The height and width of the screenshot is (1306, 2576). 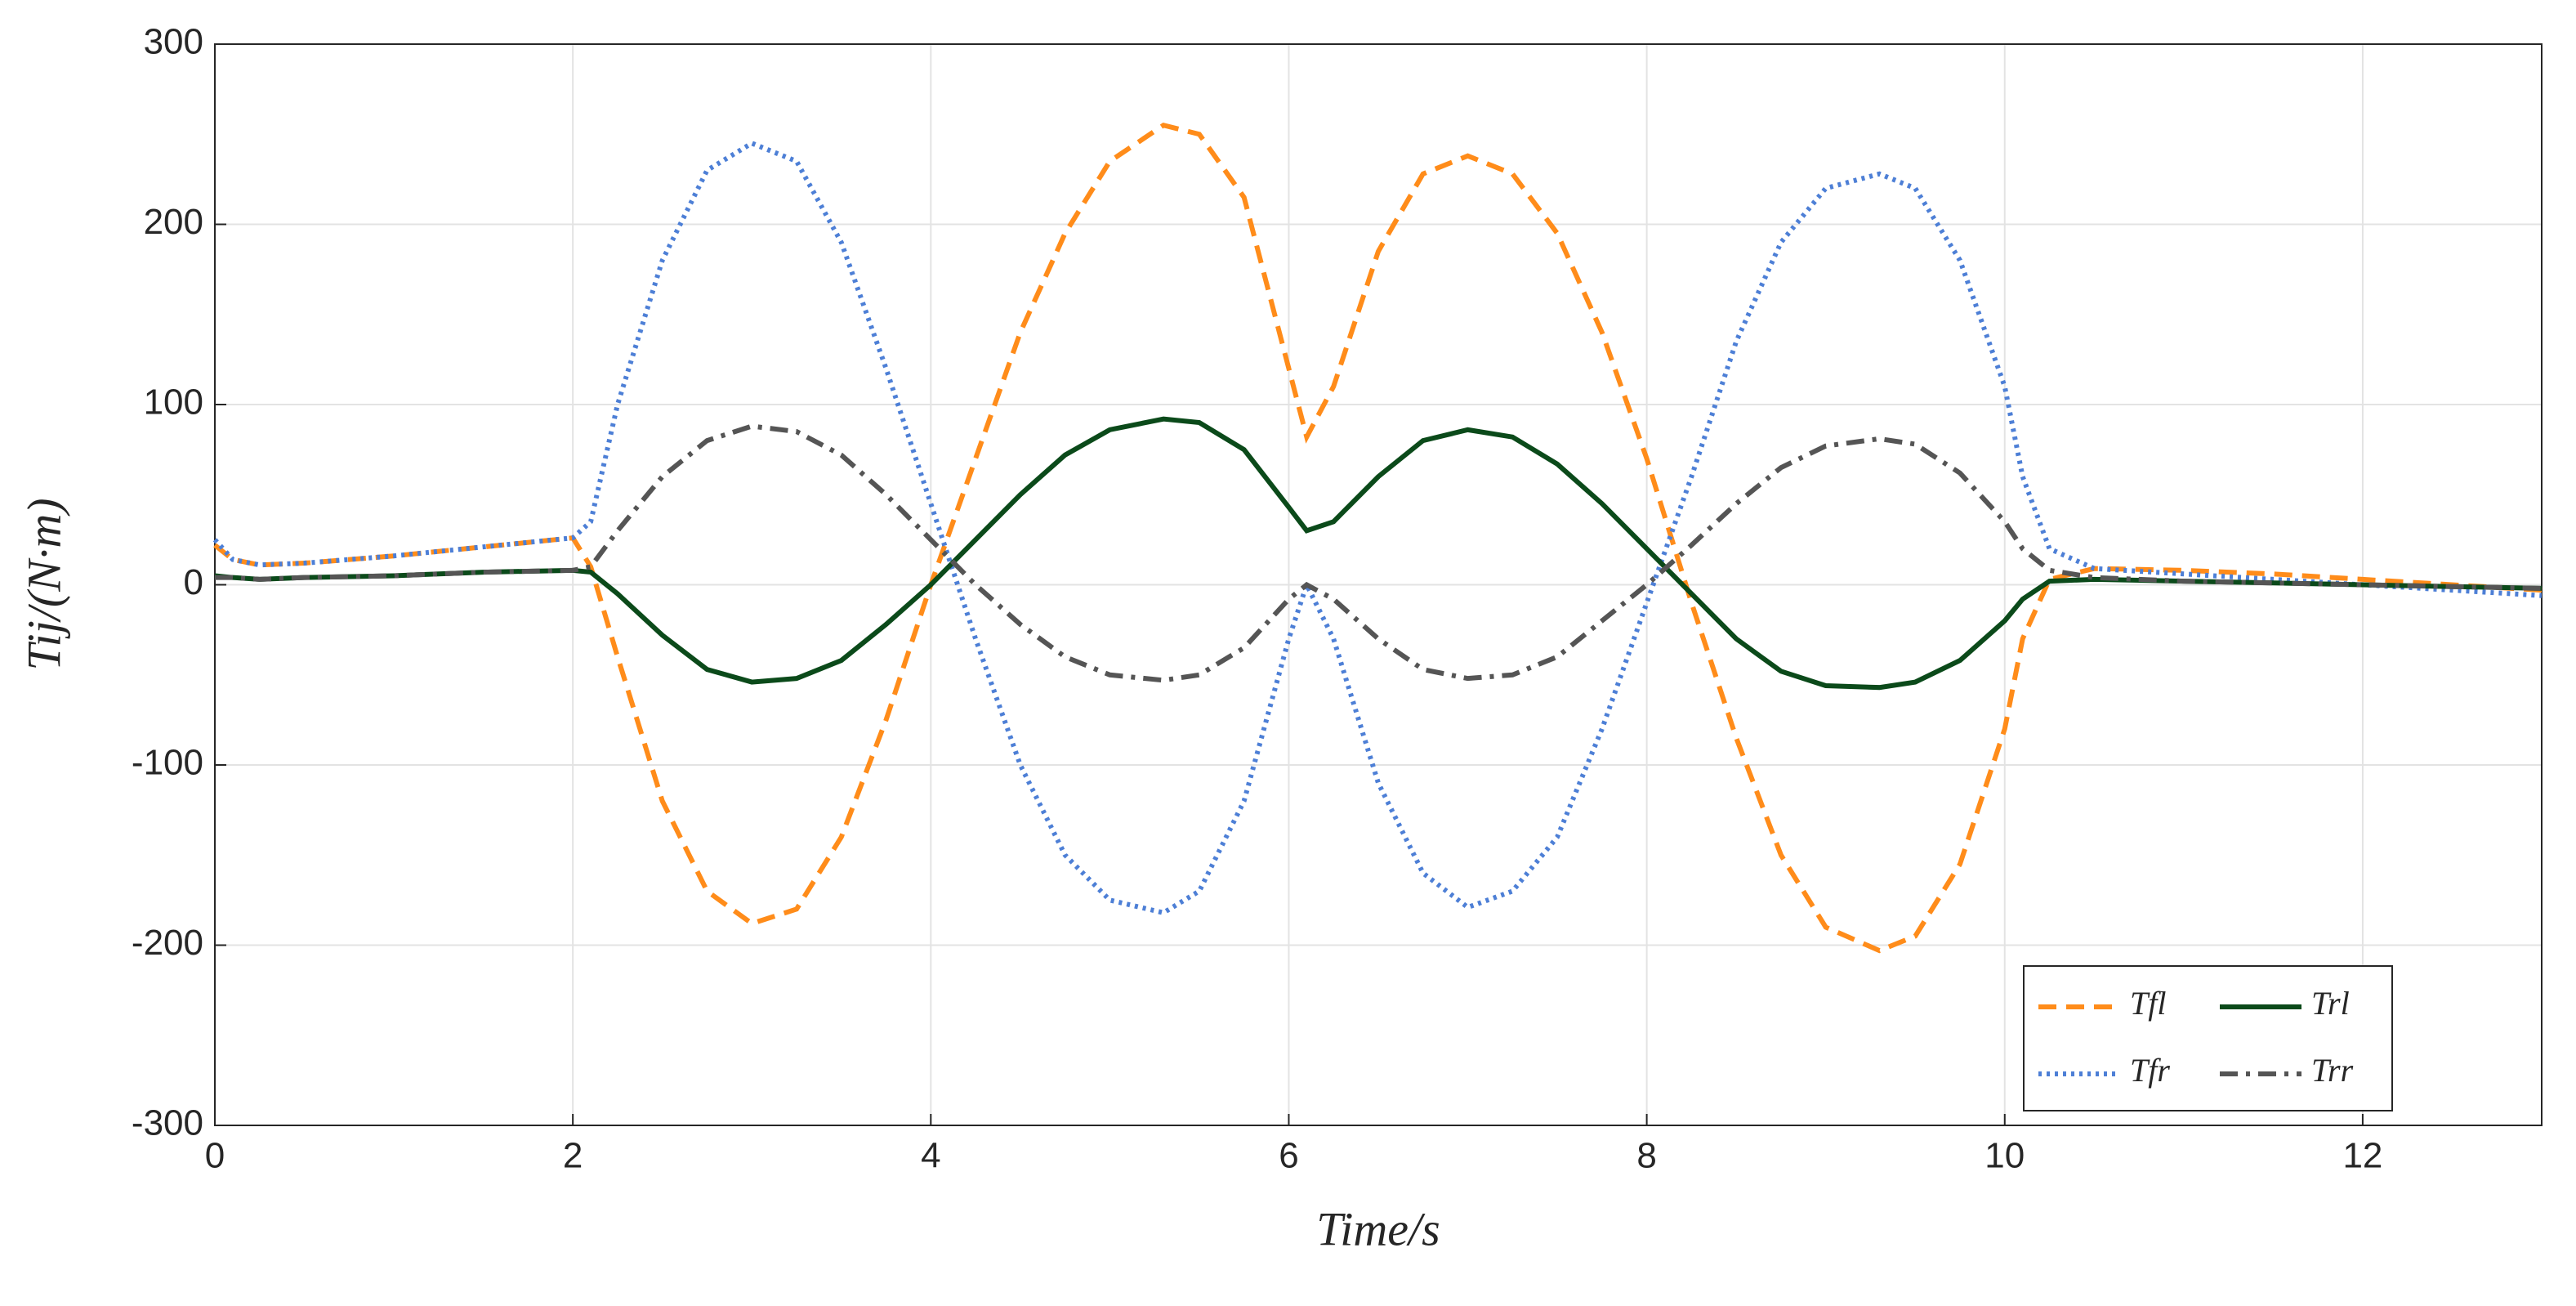 I want to click on x-tick-label: 12, so click(x=2362, y=1156).